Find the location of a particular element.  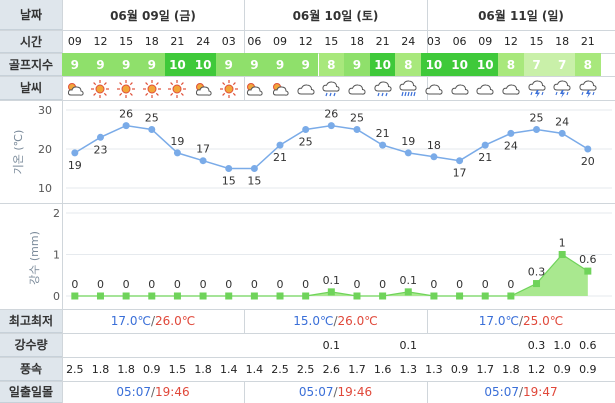

hour-cell: 18 is located at coordinates (151, 41).